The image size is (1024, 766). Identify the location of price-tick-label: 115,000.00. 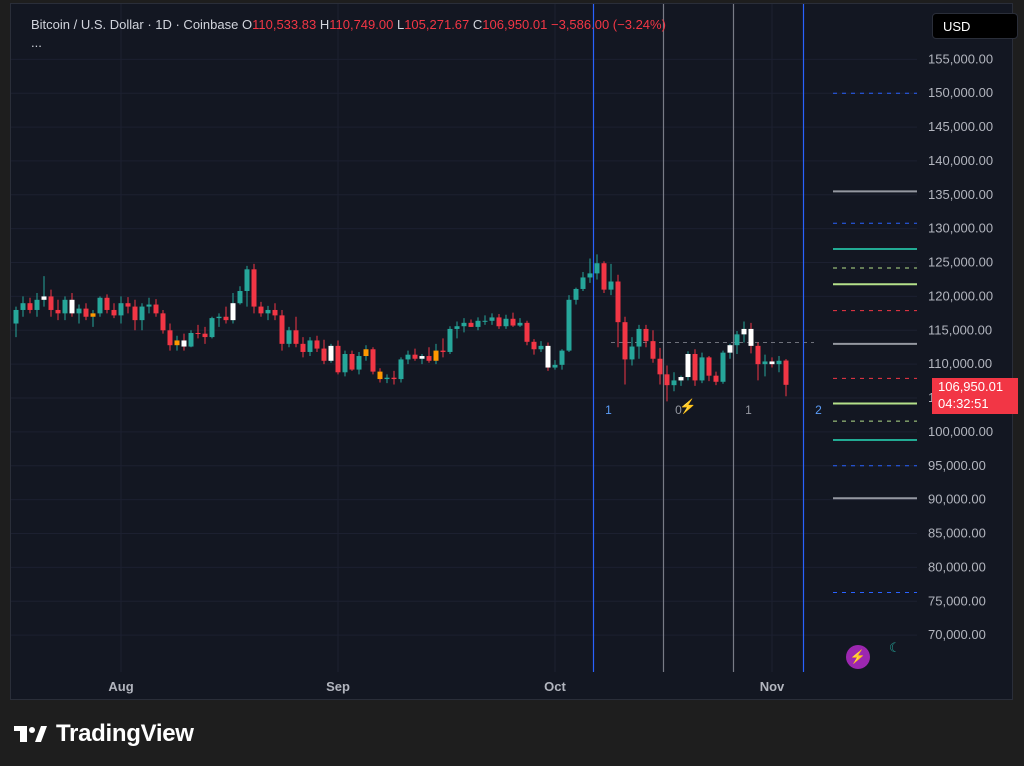
(960, 329).